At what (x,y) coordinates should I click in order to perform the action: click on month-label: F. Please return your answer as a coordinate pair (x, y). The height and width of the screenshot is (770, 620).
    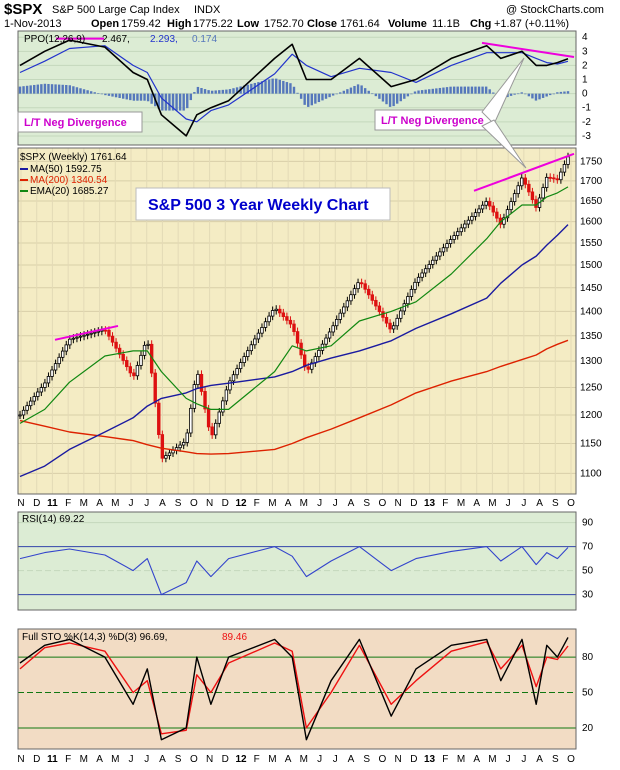
    Looking at the image, I should click on (445, 759).